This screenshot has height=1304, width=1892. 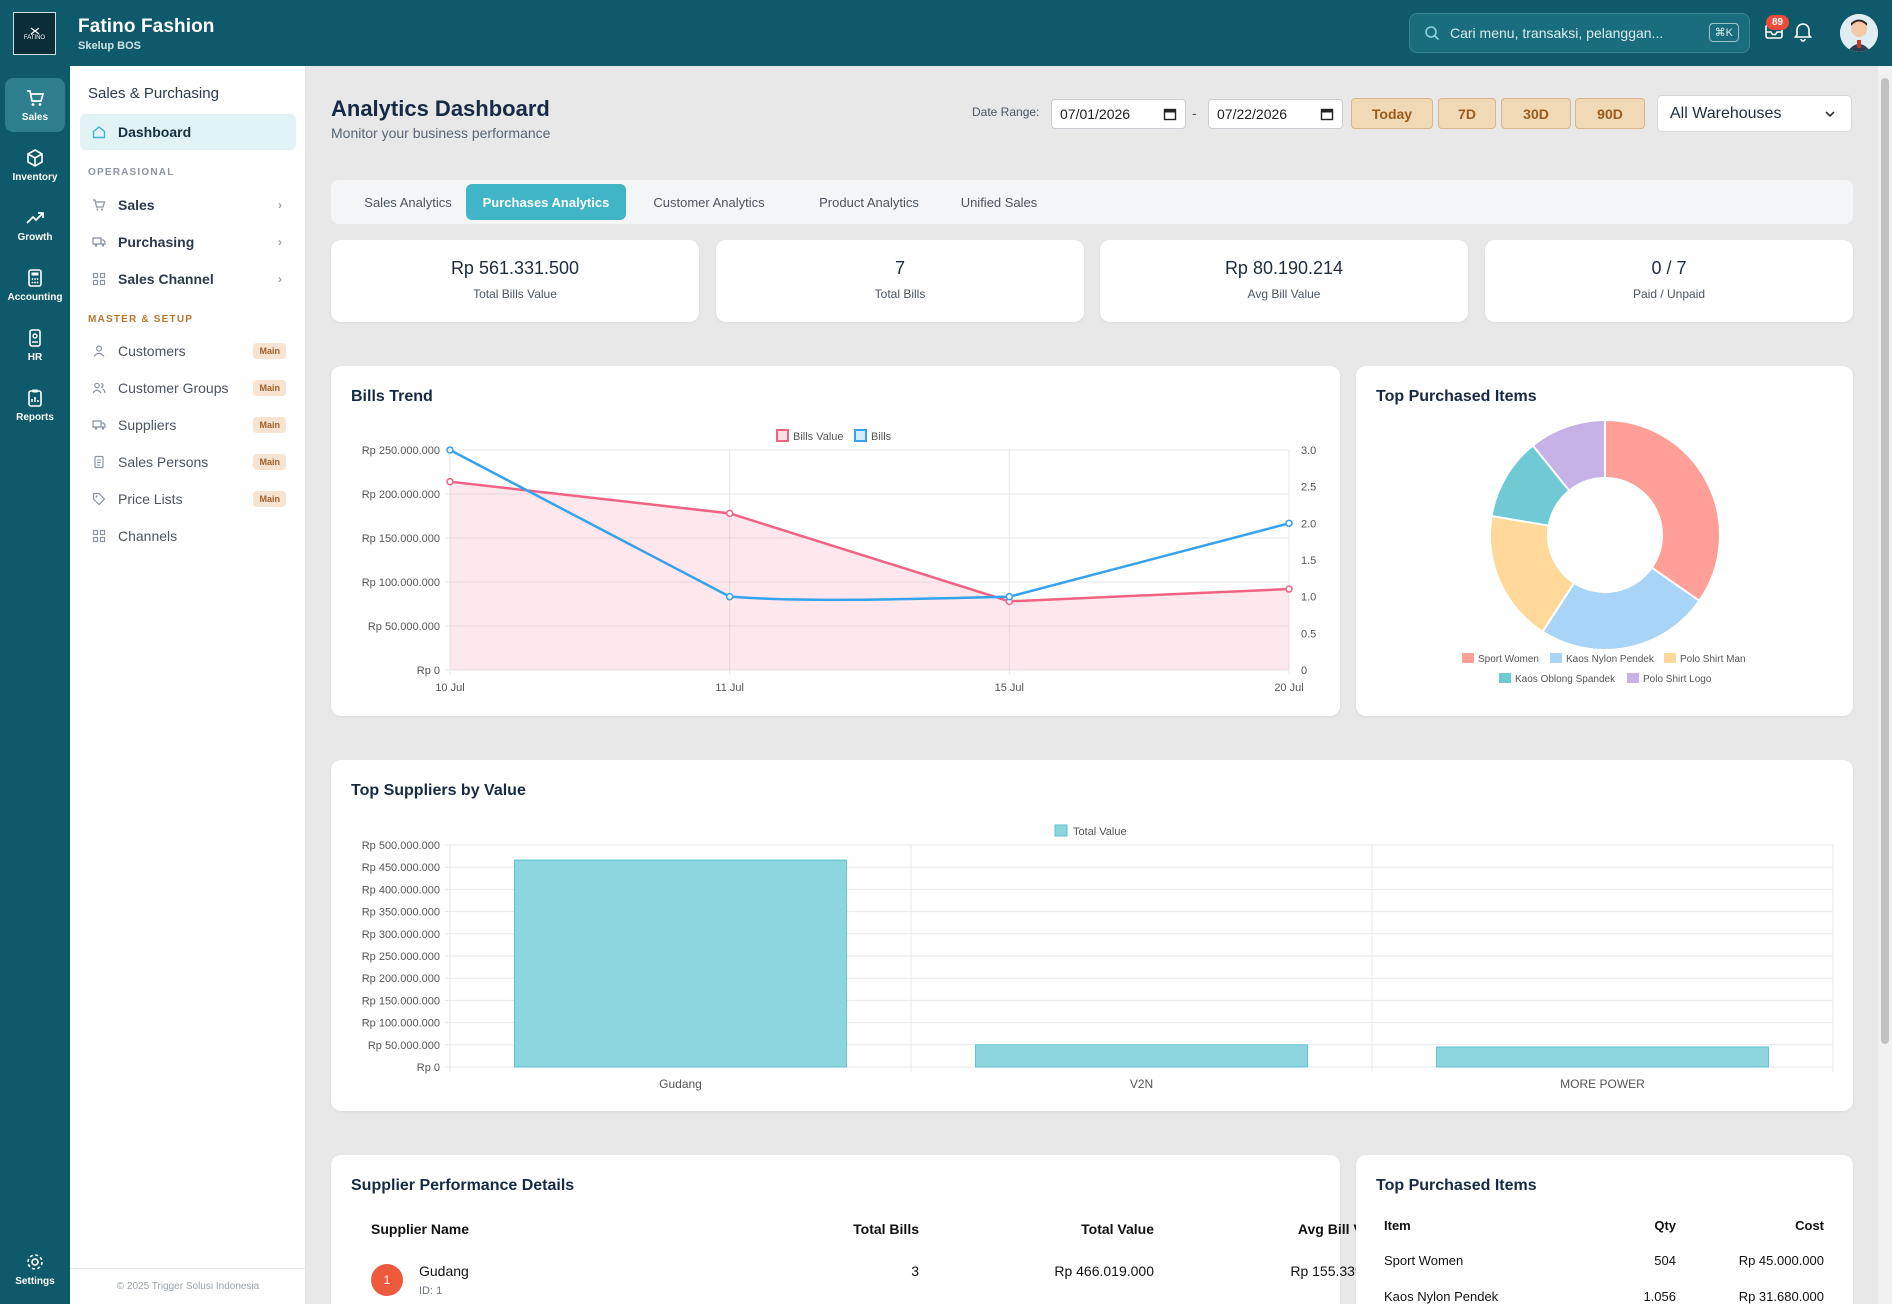 What do you see at coordinates (35, 398) in the screenshot?
I see `clipboard-icon` at bounding box center [35, 398].